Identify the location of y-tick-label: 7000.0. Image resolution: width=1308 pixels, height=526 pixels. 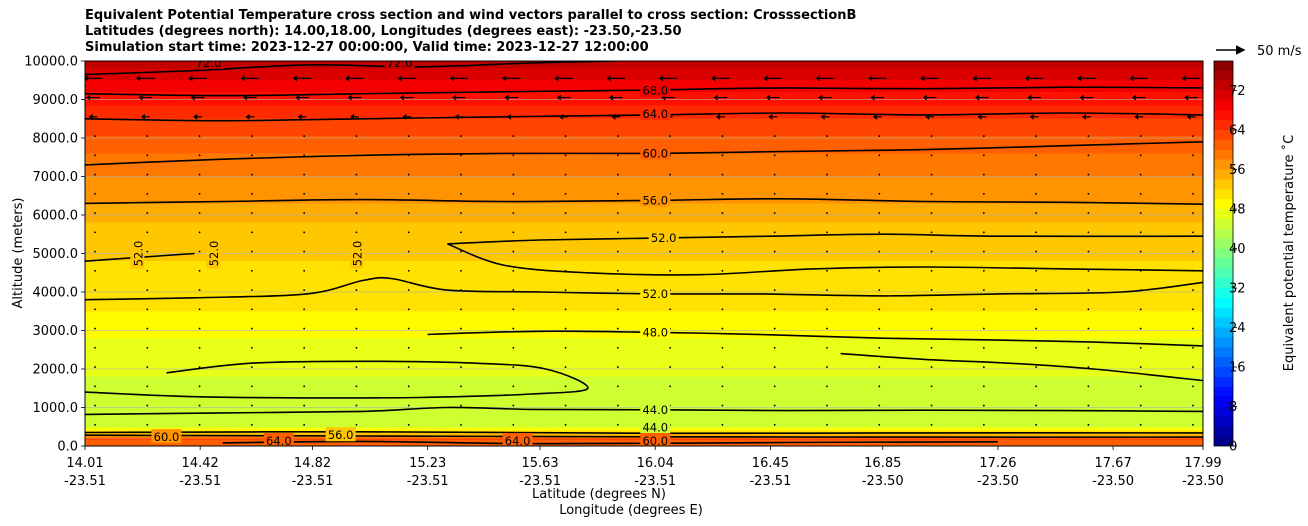
(56, 177).